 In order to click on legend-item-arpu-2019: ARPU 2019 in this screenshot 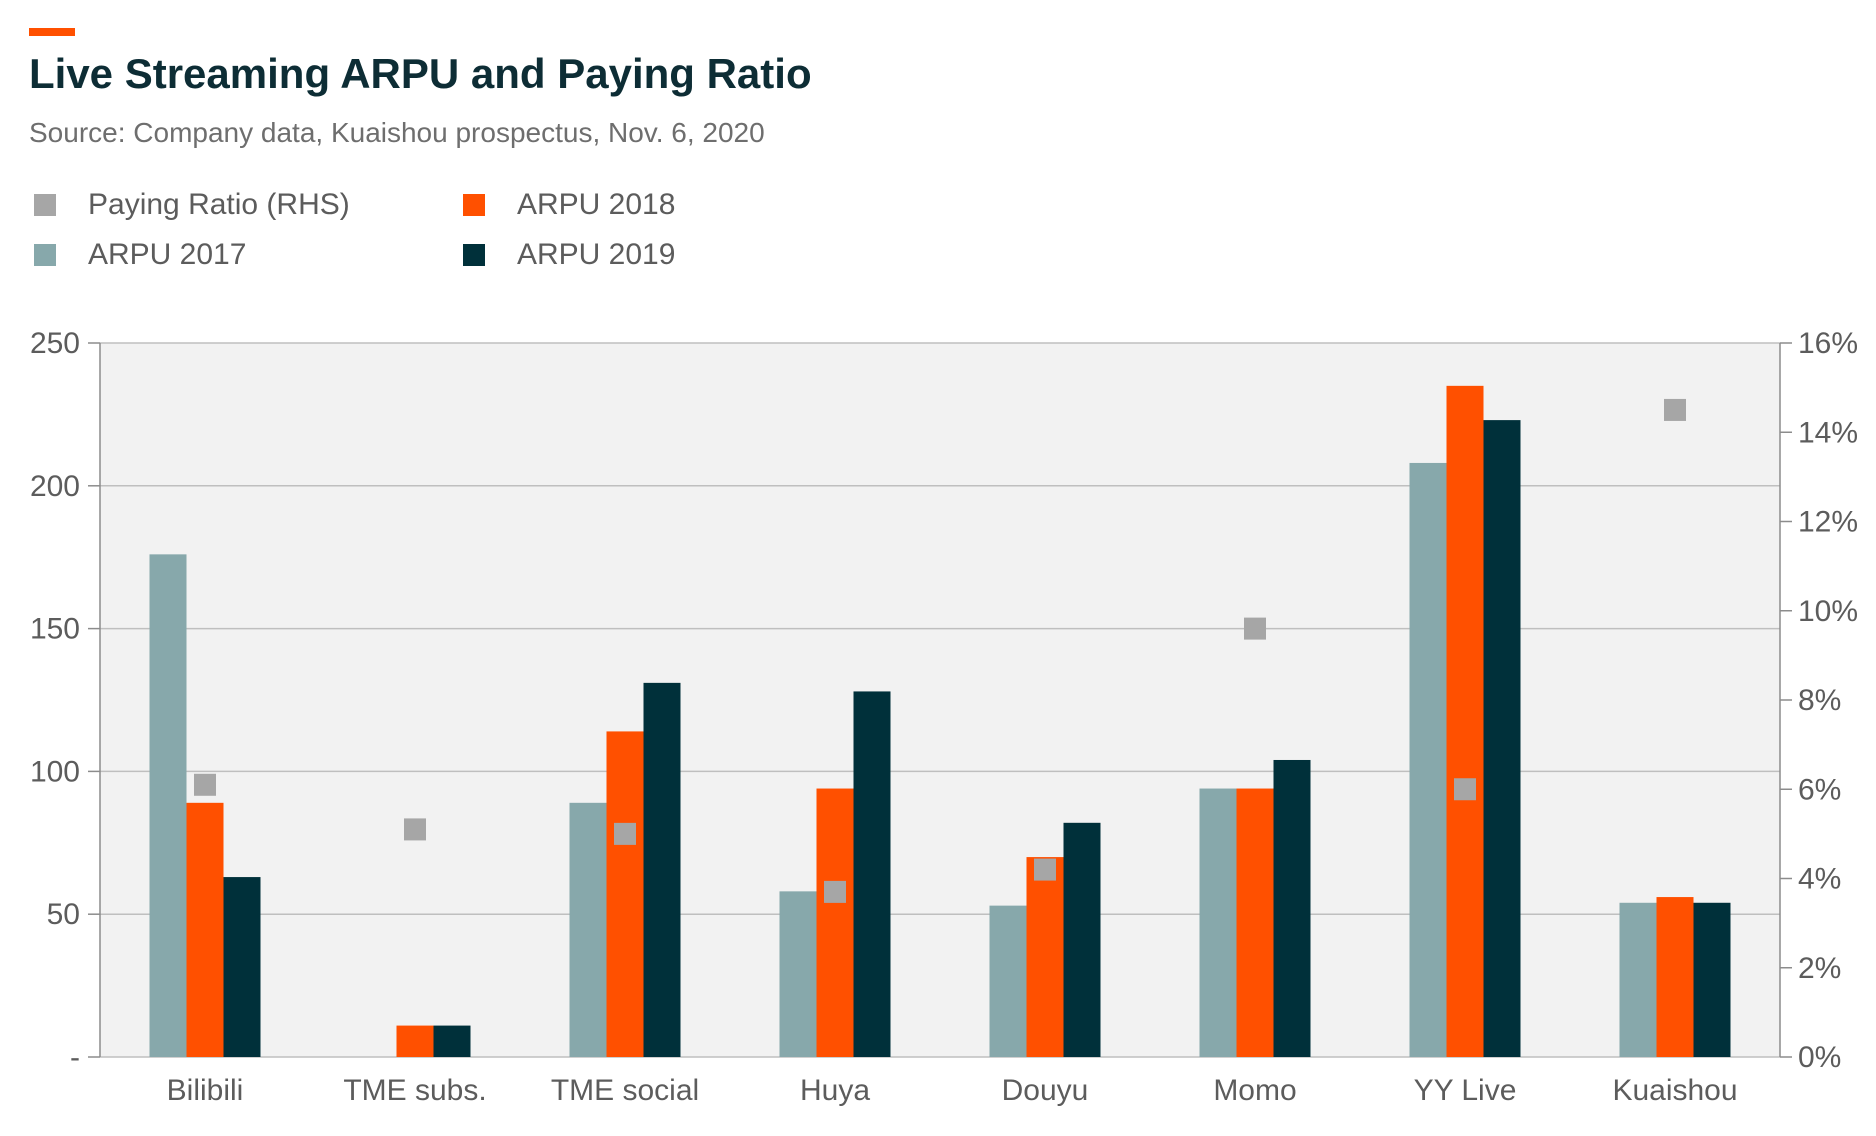, I will do `click(569, 255)`.